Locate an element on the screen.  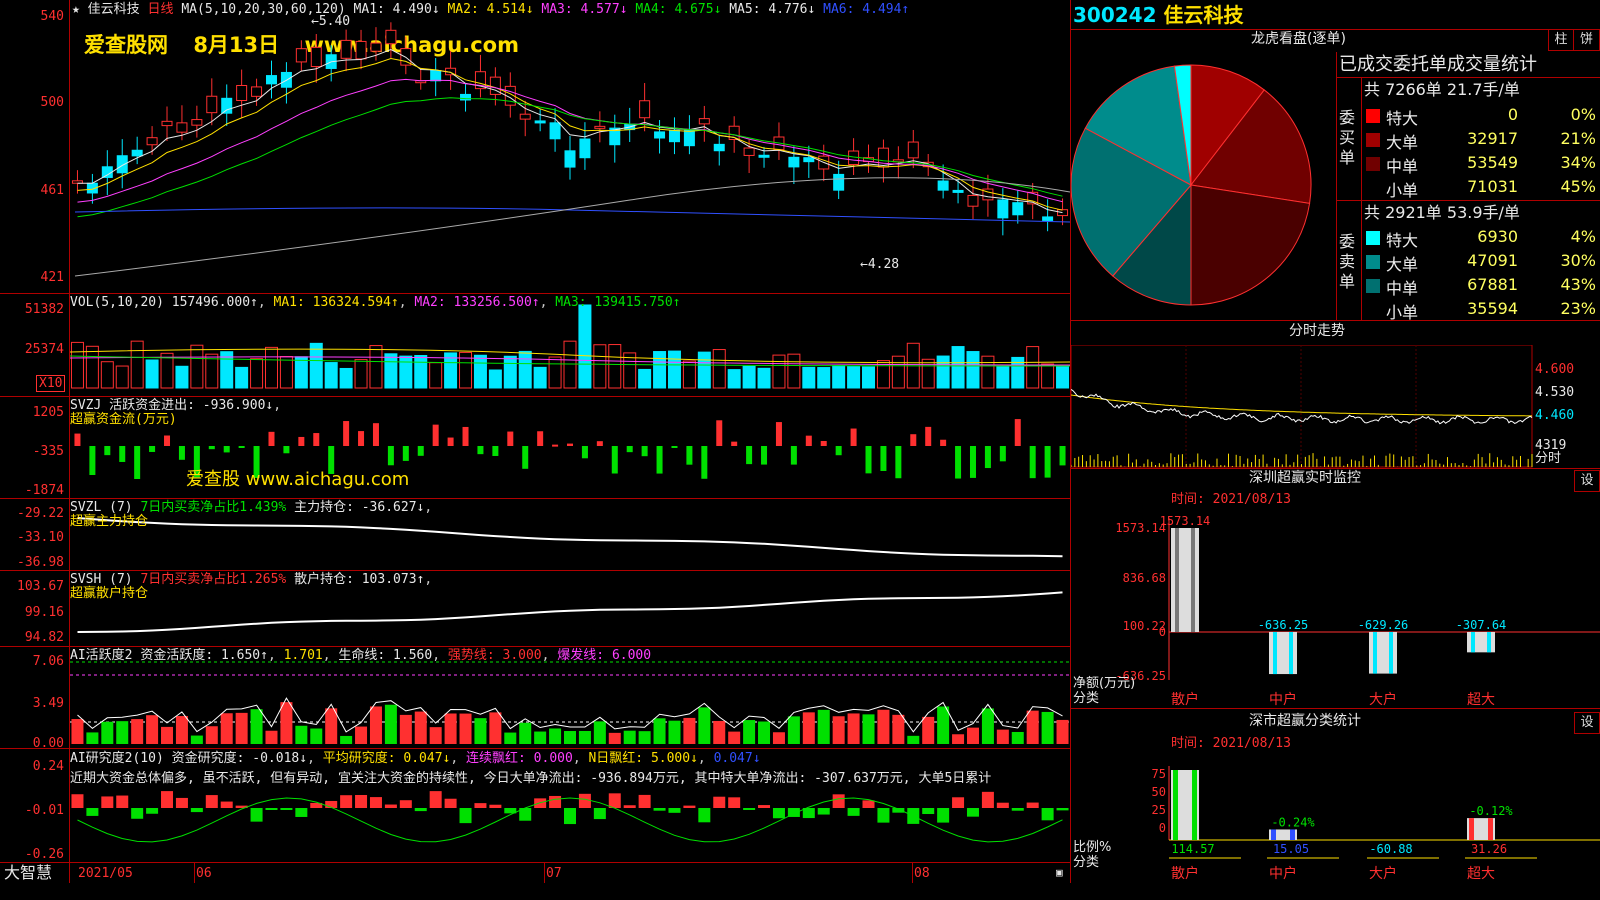
ai-active-axis-top: 7.06 is located at coordinates (48, 661).